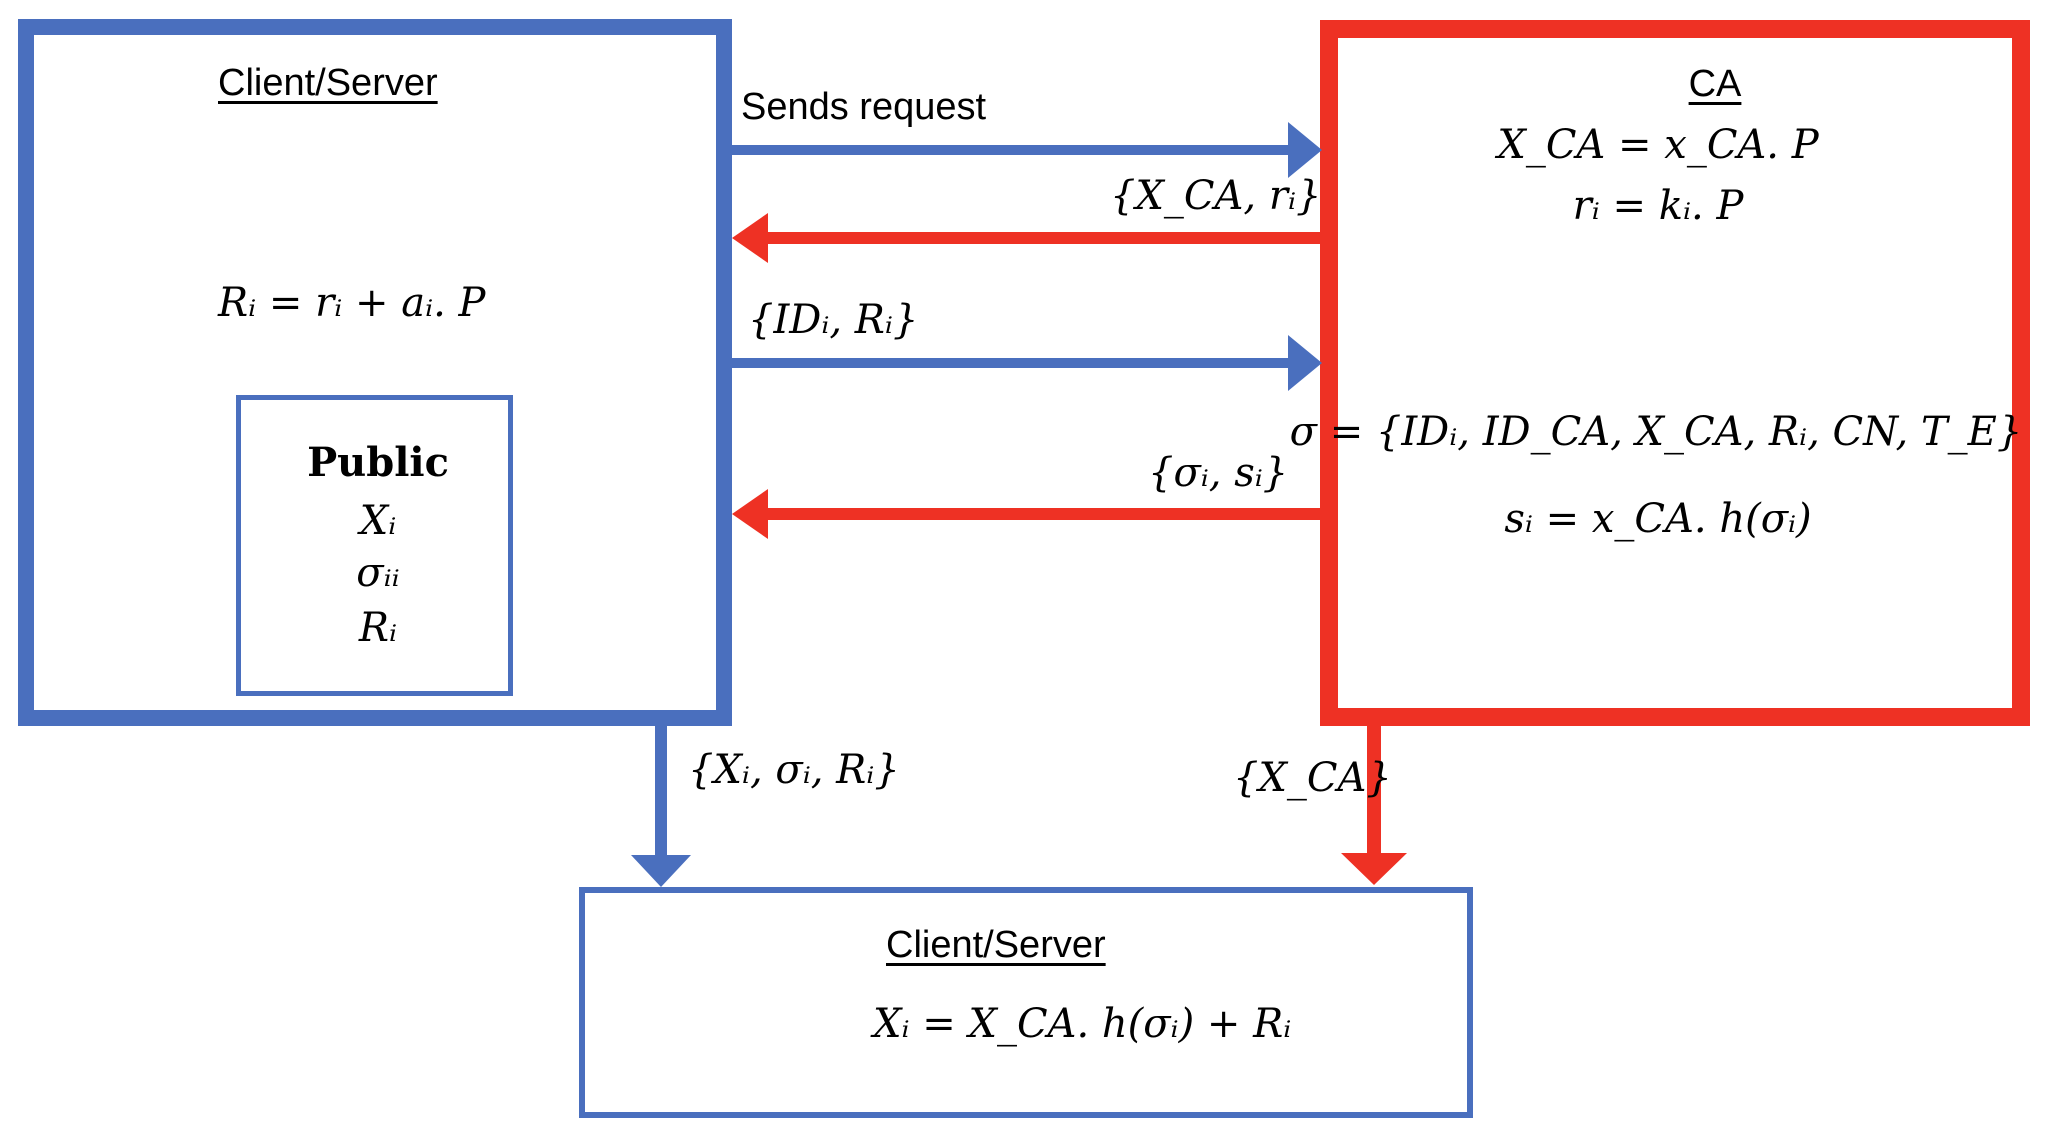 The height and width of the screenshot is (1132, 2048). What do you see at coordinates (864, 107) in the screenshot?
I see `sends-request-label: Sends request` at bounding box center [864, 107].